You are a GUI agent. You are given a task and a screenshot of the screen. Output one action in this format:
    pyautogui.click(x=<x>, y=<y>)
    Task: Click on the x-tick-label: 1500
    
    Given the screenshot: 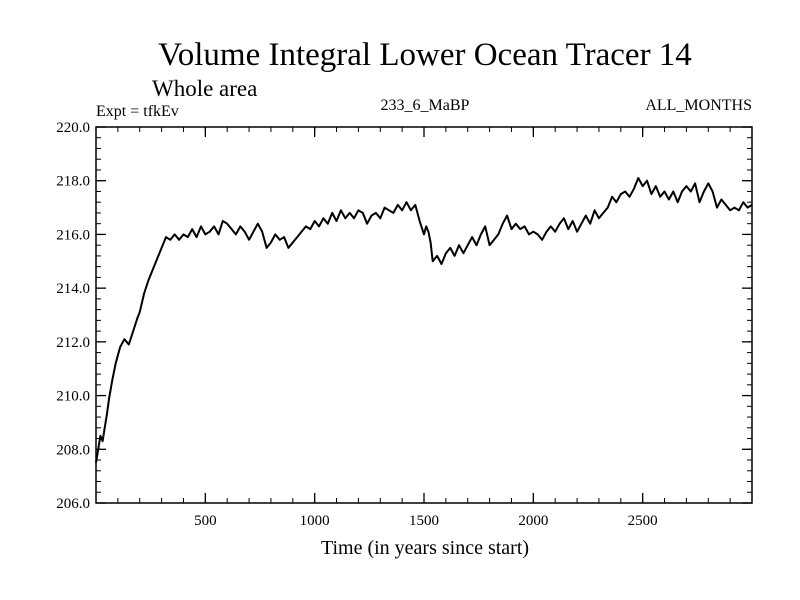 What is the action you would take?
    pyautogui.click(x=424, y=521)
    